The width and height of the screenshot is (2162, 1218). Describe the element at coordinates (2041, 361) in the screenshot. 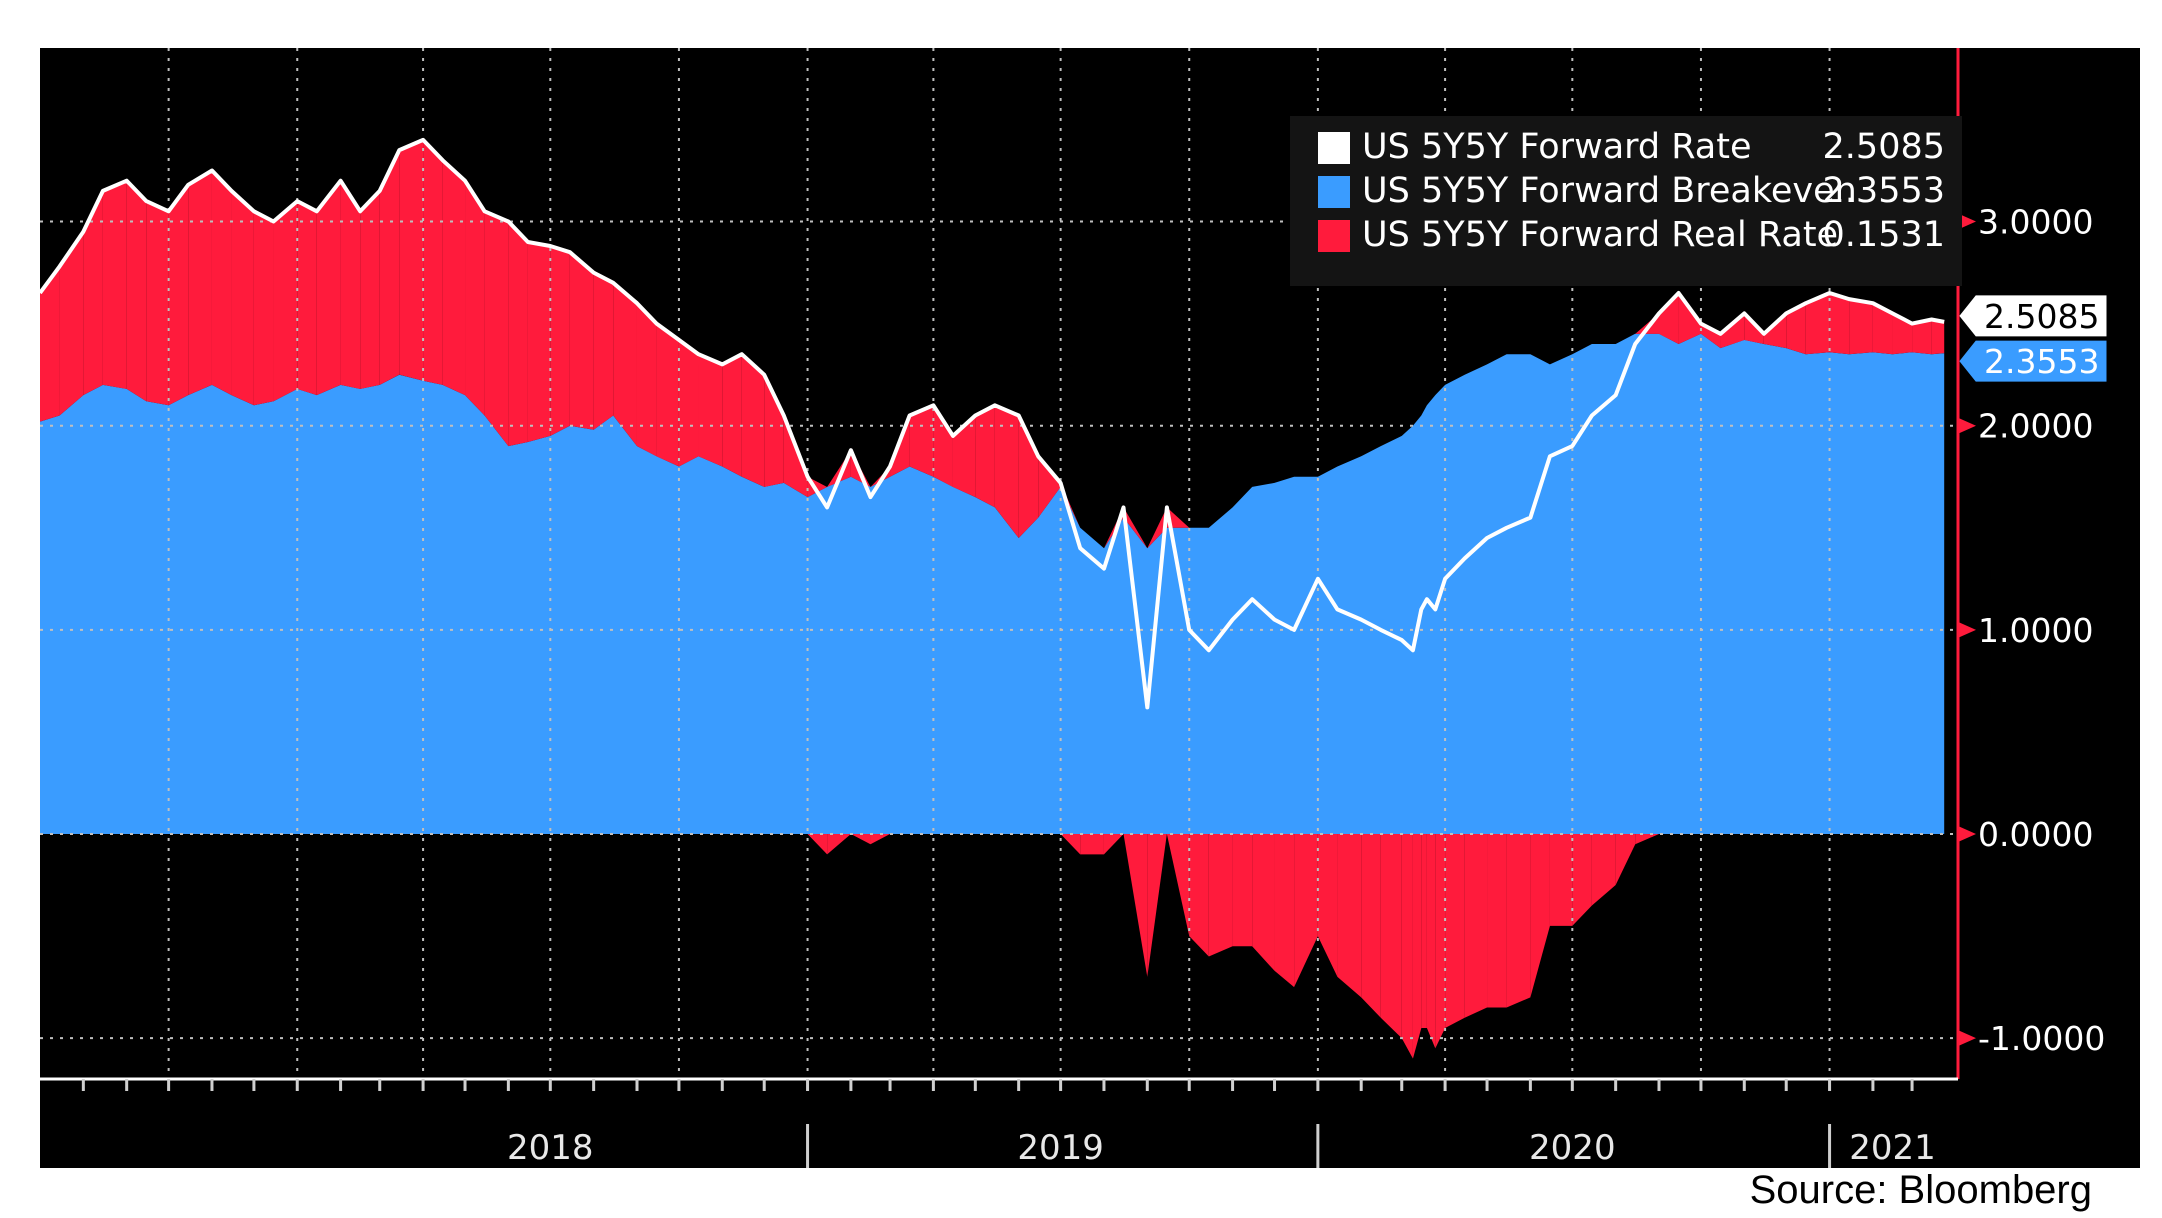

I see `breakeven-latest-tag-value: 2.3553` at that location.